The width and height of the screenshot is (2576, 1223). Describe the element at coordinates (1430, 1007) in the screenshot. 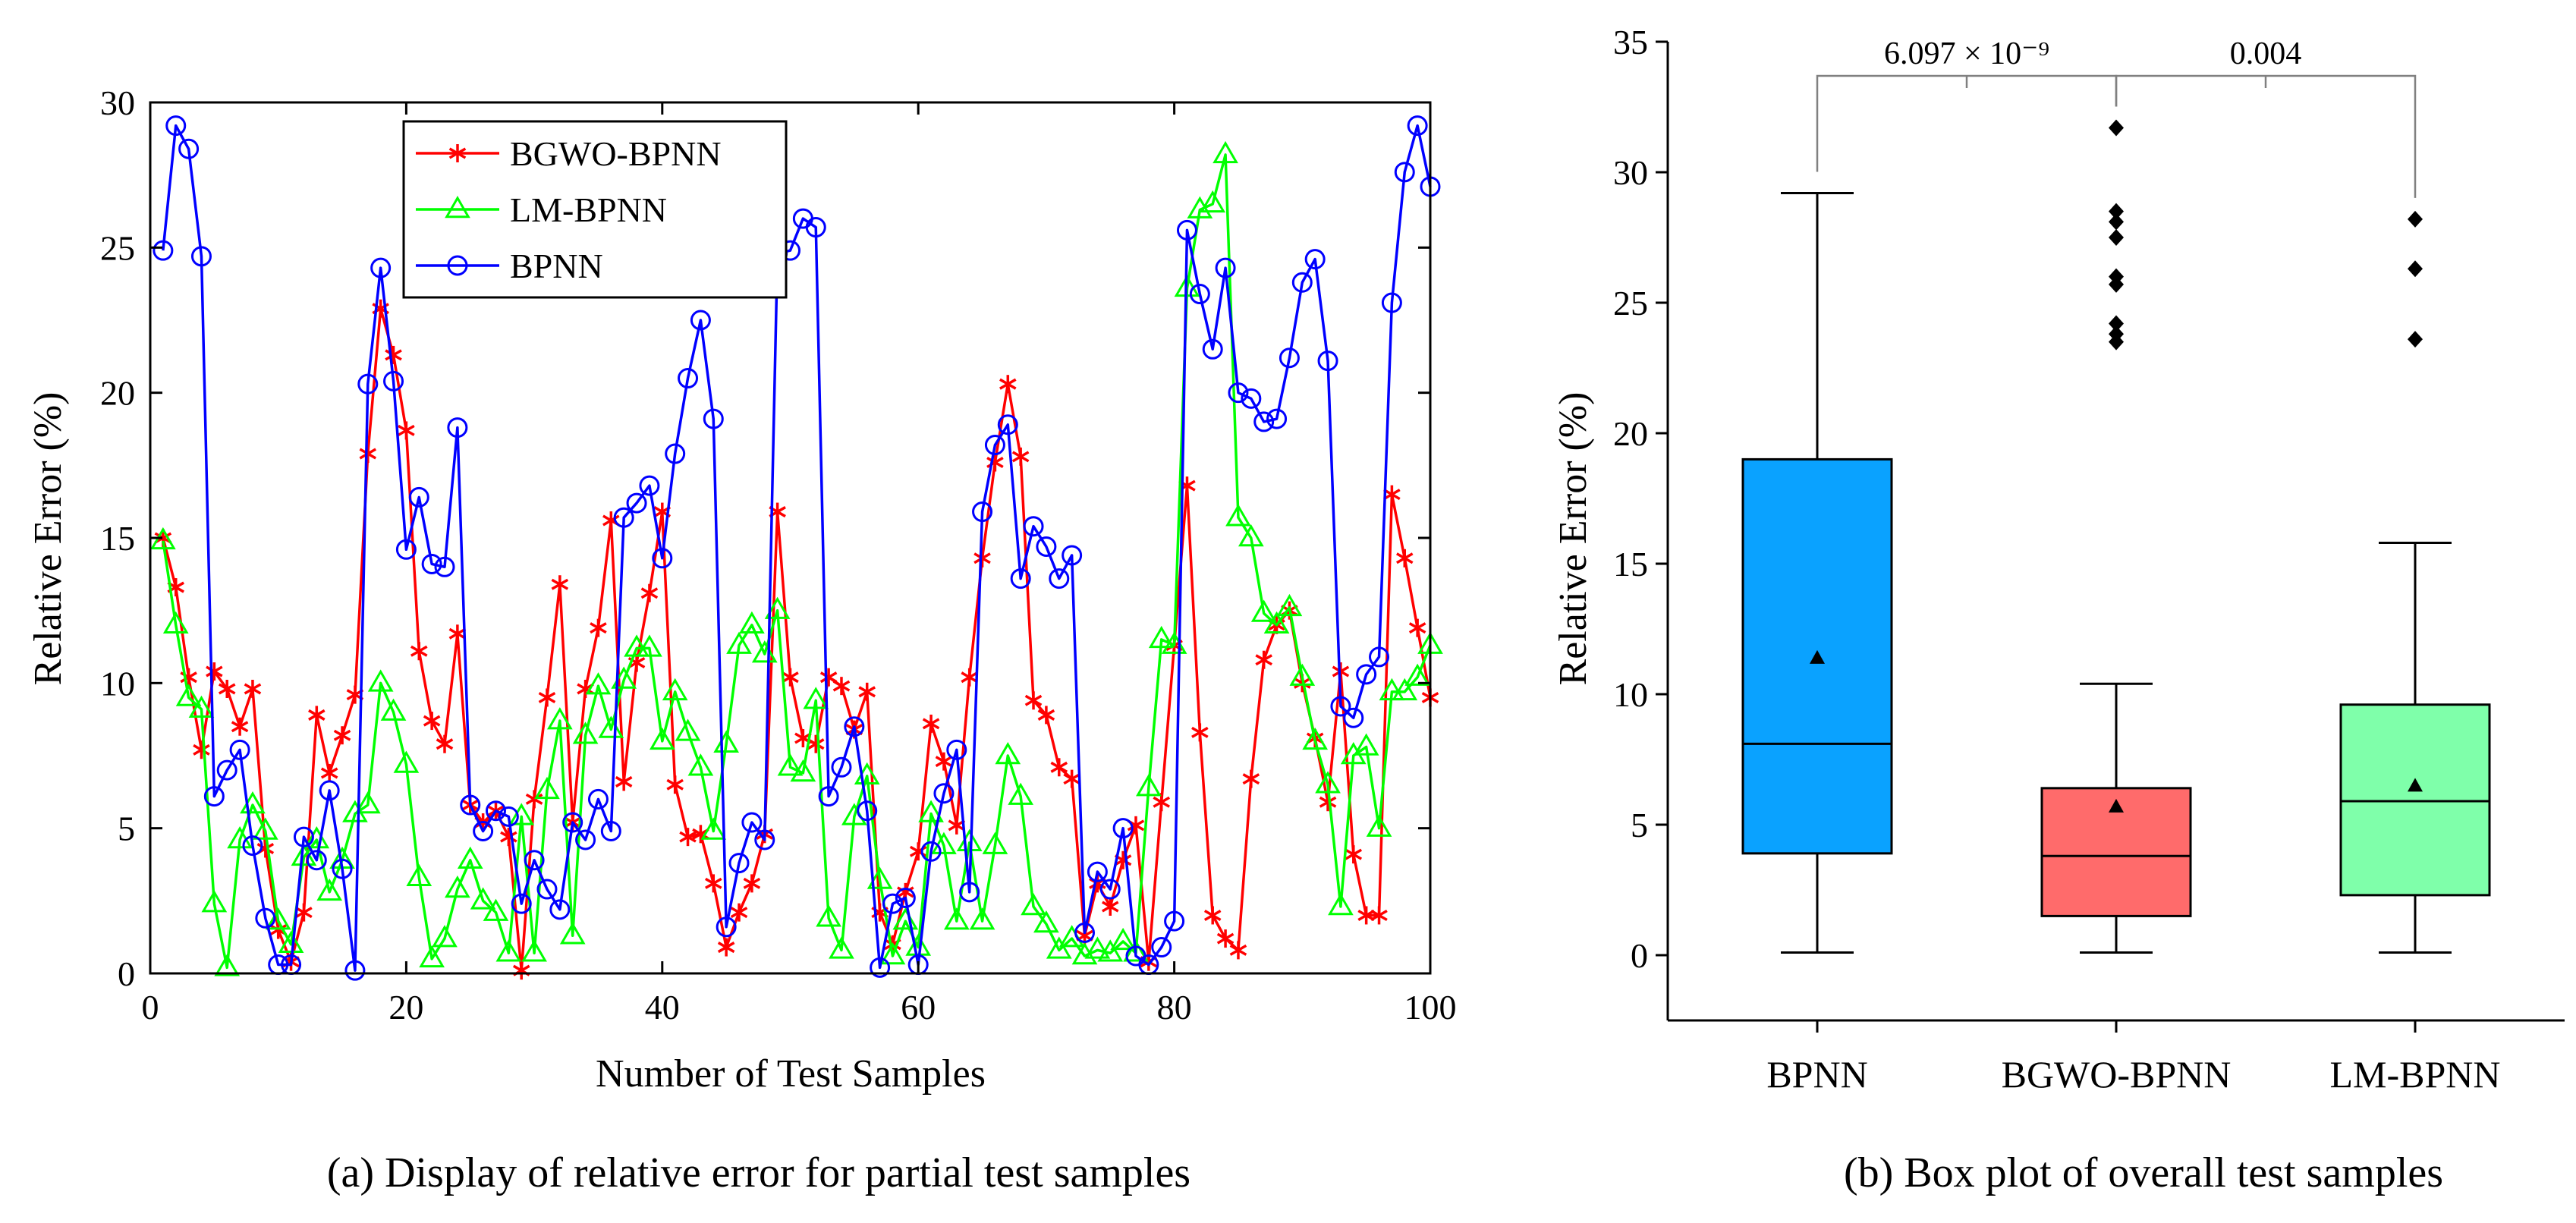

I see `x-tick-label: 100` at that location.